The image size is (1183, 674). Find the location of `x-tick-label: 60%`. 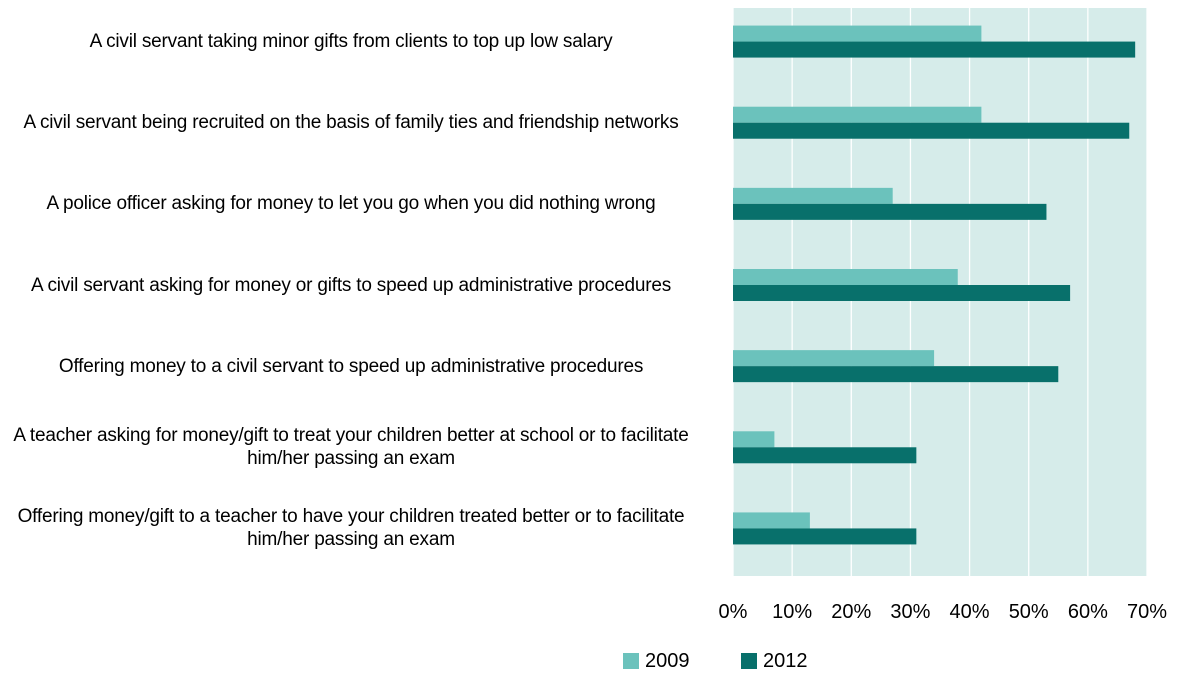

x-tick-label: 60% is located at coordinates (1088, 612).